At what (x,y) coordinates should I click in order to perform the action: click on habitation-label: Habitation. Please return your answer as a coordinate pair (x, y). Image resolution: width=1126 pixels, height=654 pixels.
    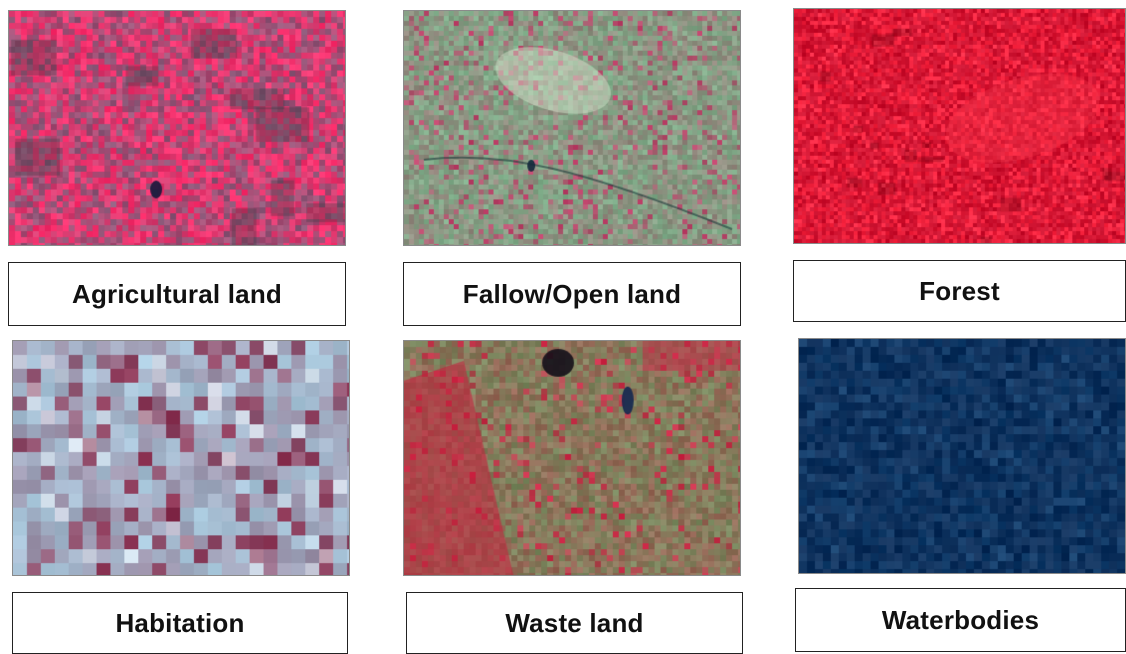
    Looking at the image, I should click on (180, 623).